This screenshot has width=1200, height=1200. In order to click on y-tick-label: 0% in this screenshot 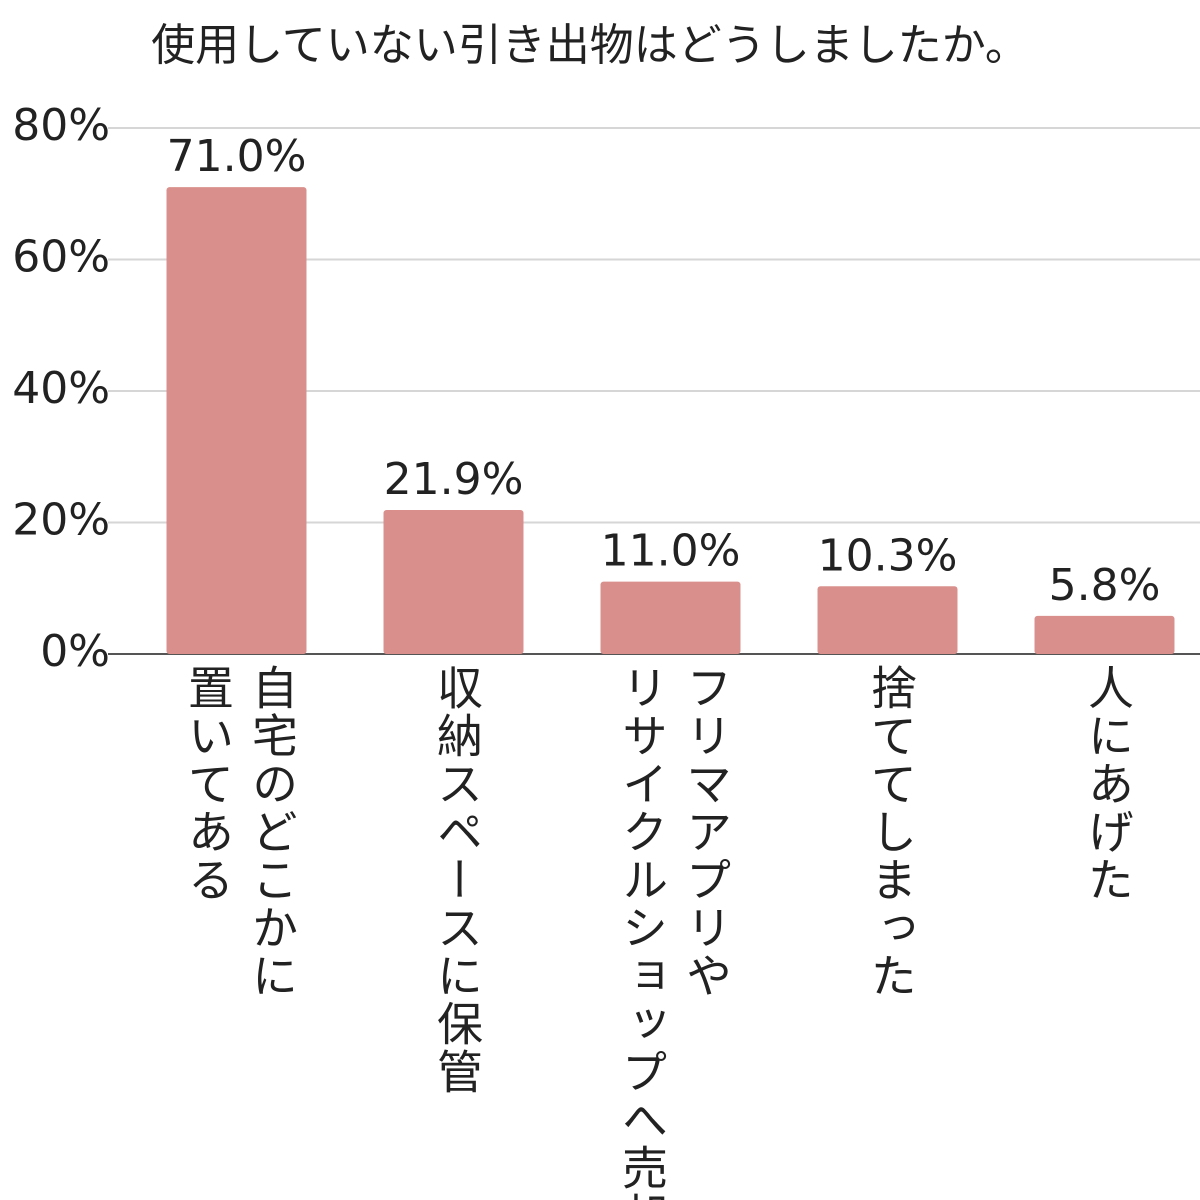, I will do `click(75, 651)`.